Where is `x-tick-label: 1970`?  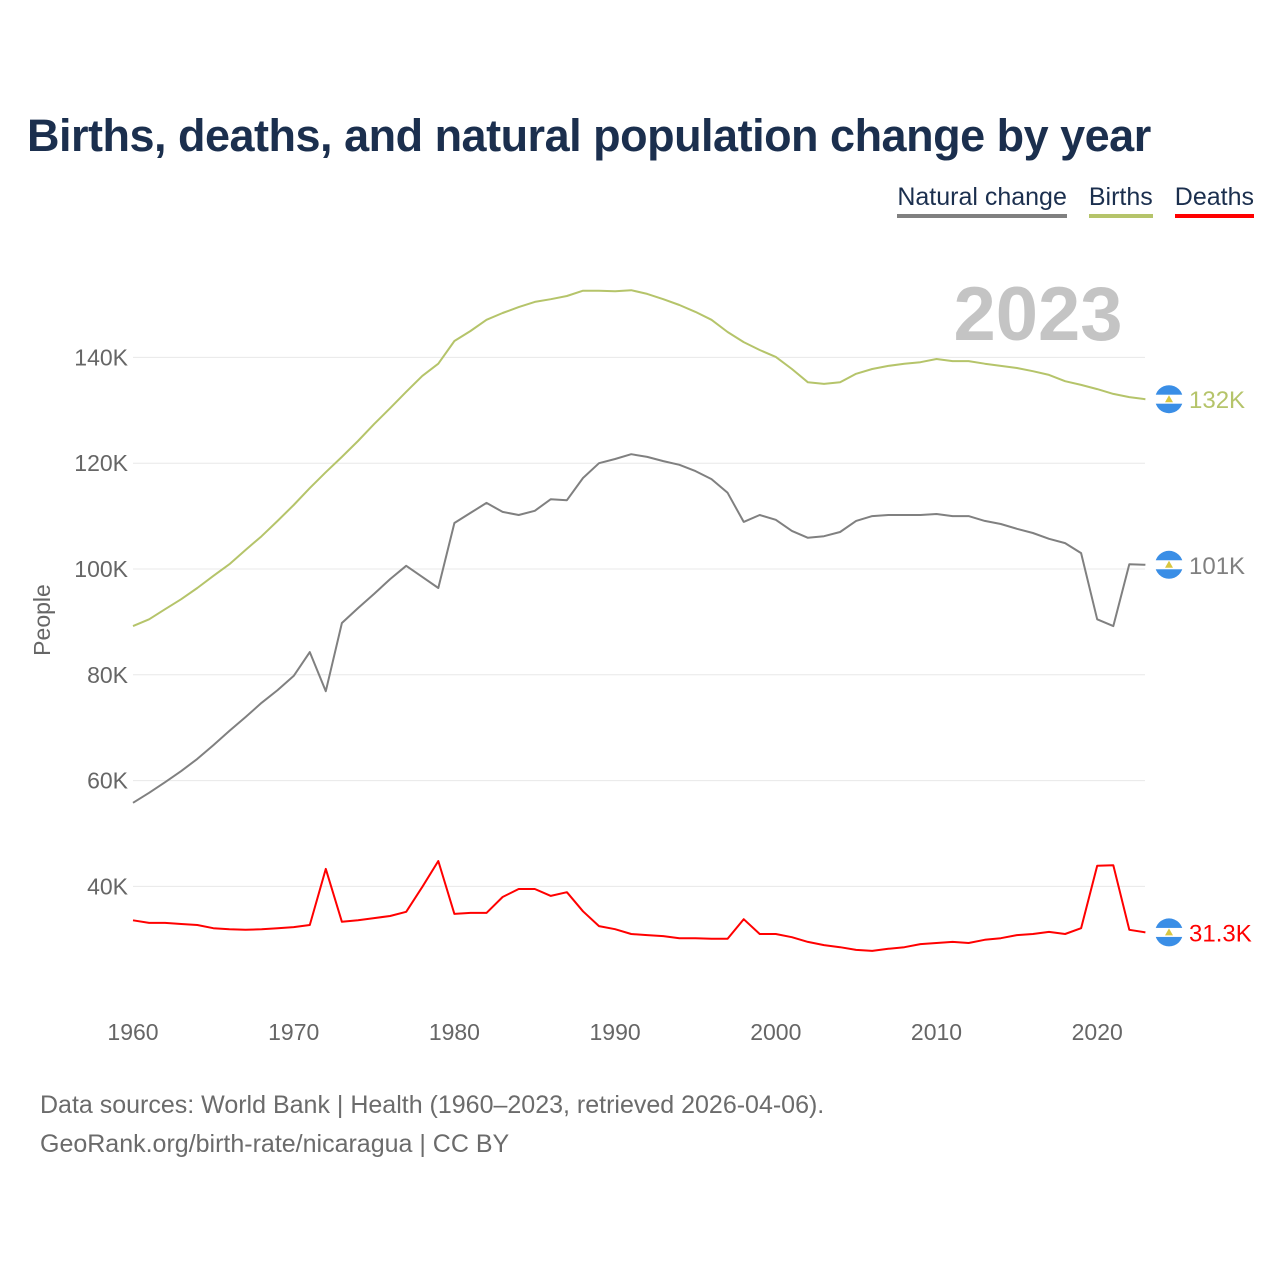
x-tick-label: 1970 is located at coordinates (293, 1032).